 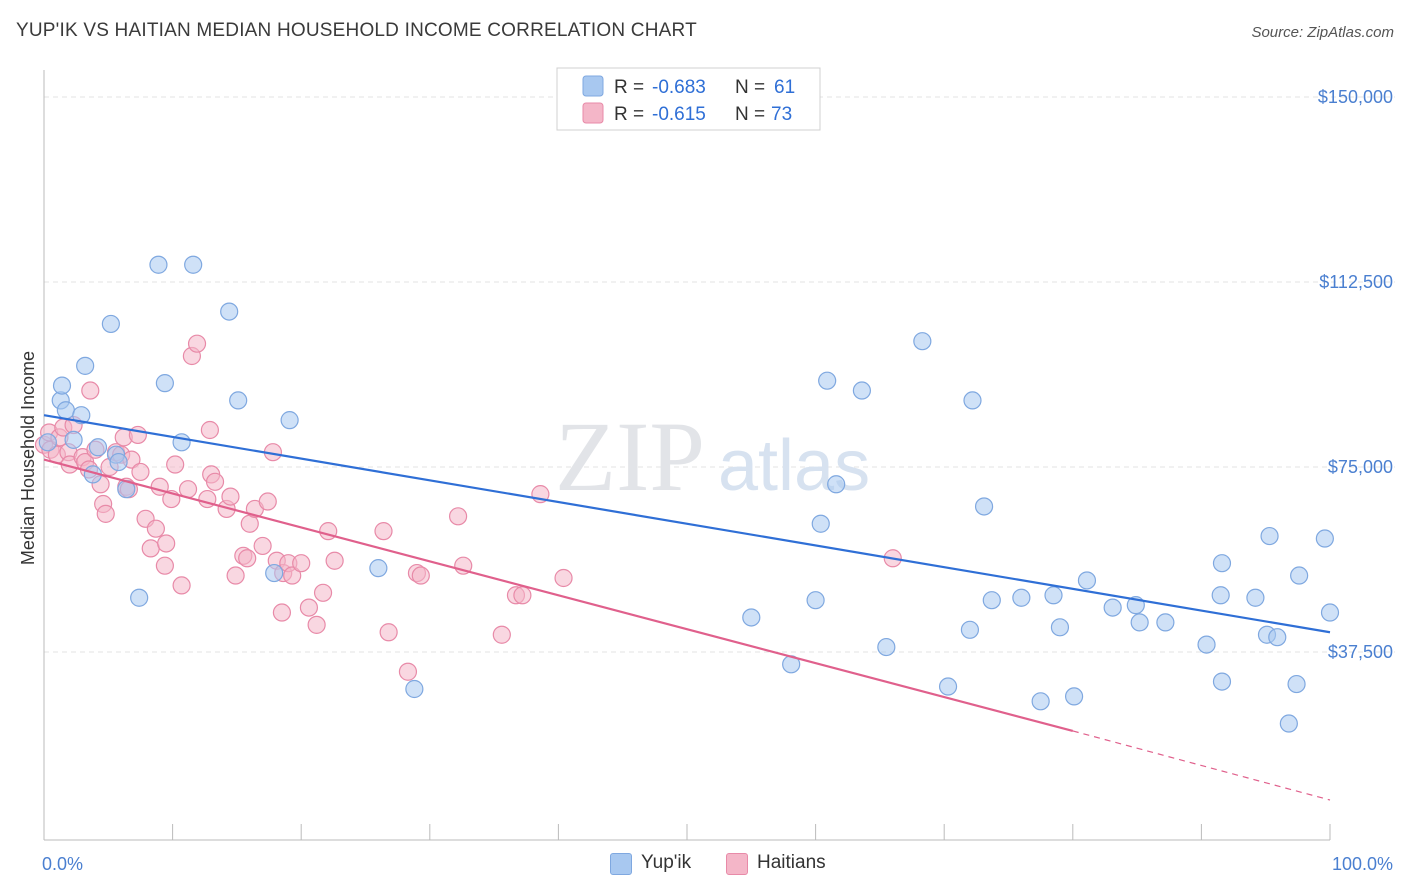 I want to click on y-tick-labels: $37,500 $75,000 $112,500 $150,000, so click(x=1355, y=374).